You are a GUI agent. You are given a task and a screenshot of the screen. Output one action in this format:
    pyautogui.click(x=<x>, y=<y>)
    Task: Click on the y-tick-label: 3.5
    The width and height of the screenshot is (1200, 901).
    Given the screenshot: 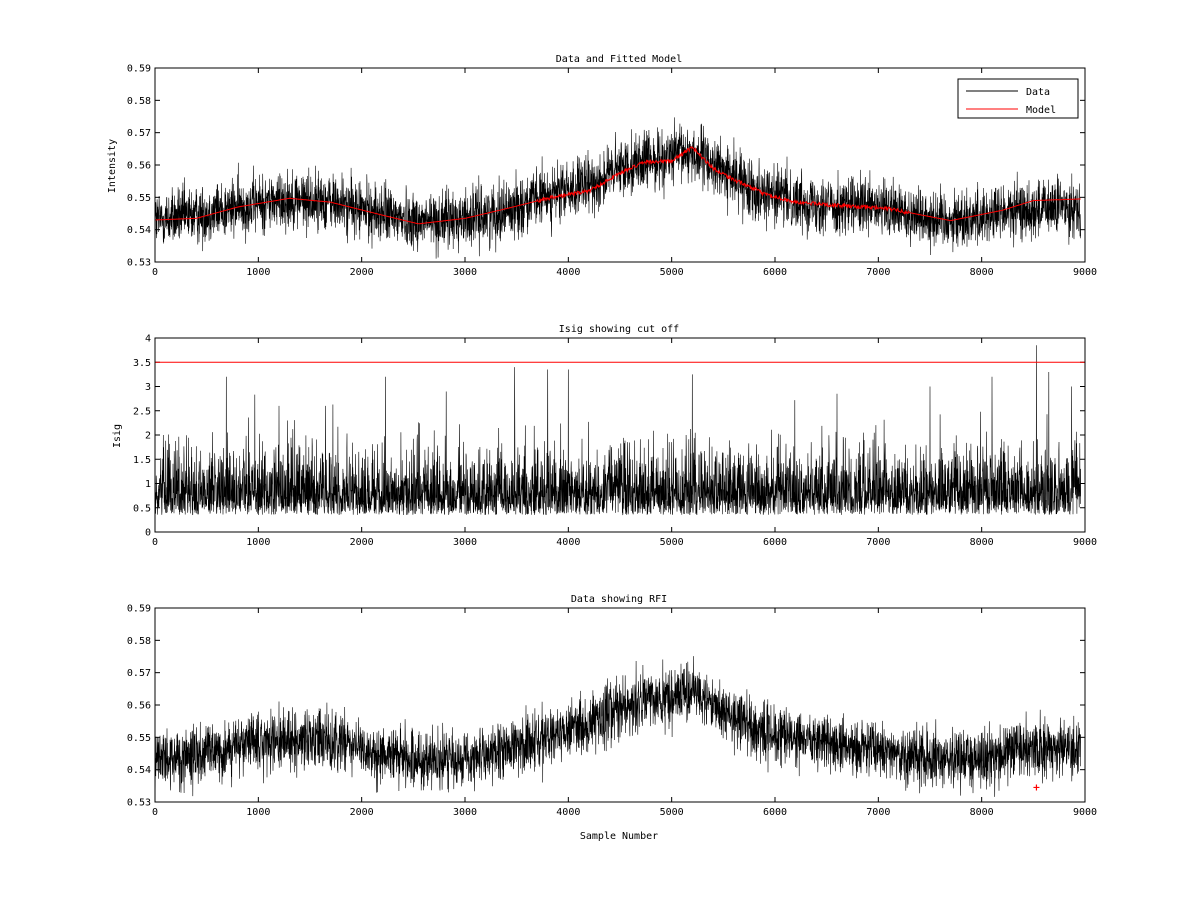 What is the action you would take?
    pyautogui.click(x=142, y=363)
    